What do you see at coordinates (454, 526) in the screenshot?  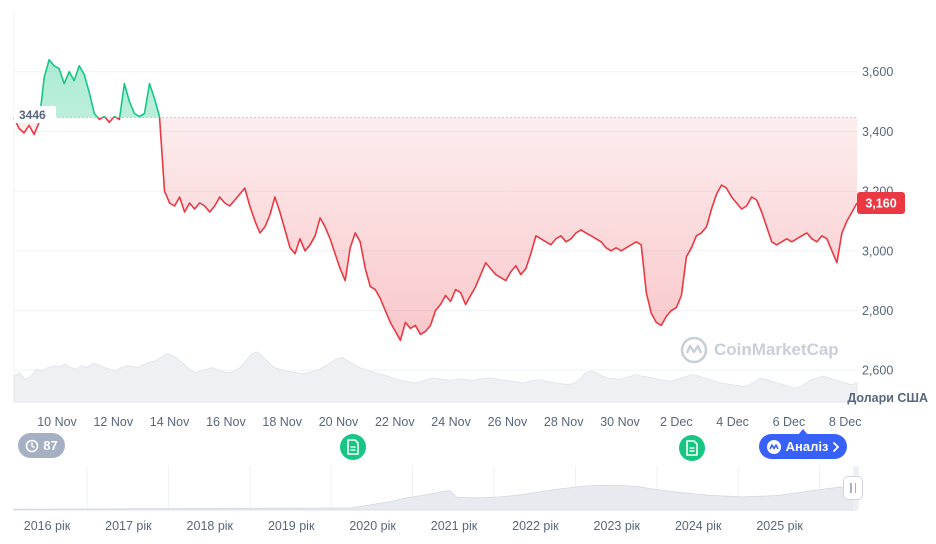 I see `navigator-year-label: 2021 рік` at bounding box center [454, 526].